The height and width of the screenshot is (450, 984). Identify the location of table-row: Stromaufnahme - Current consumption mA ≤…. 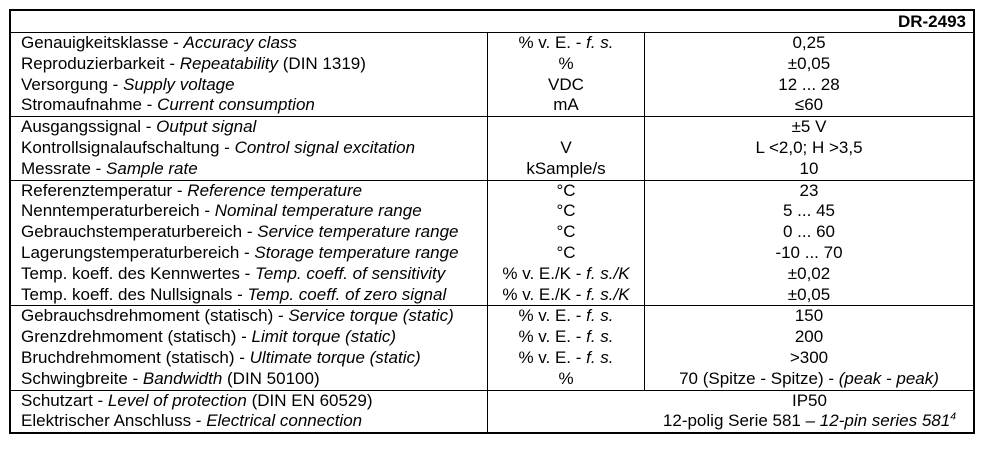
(492, 106).